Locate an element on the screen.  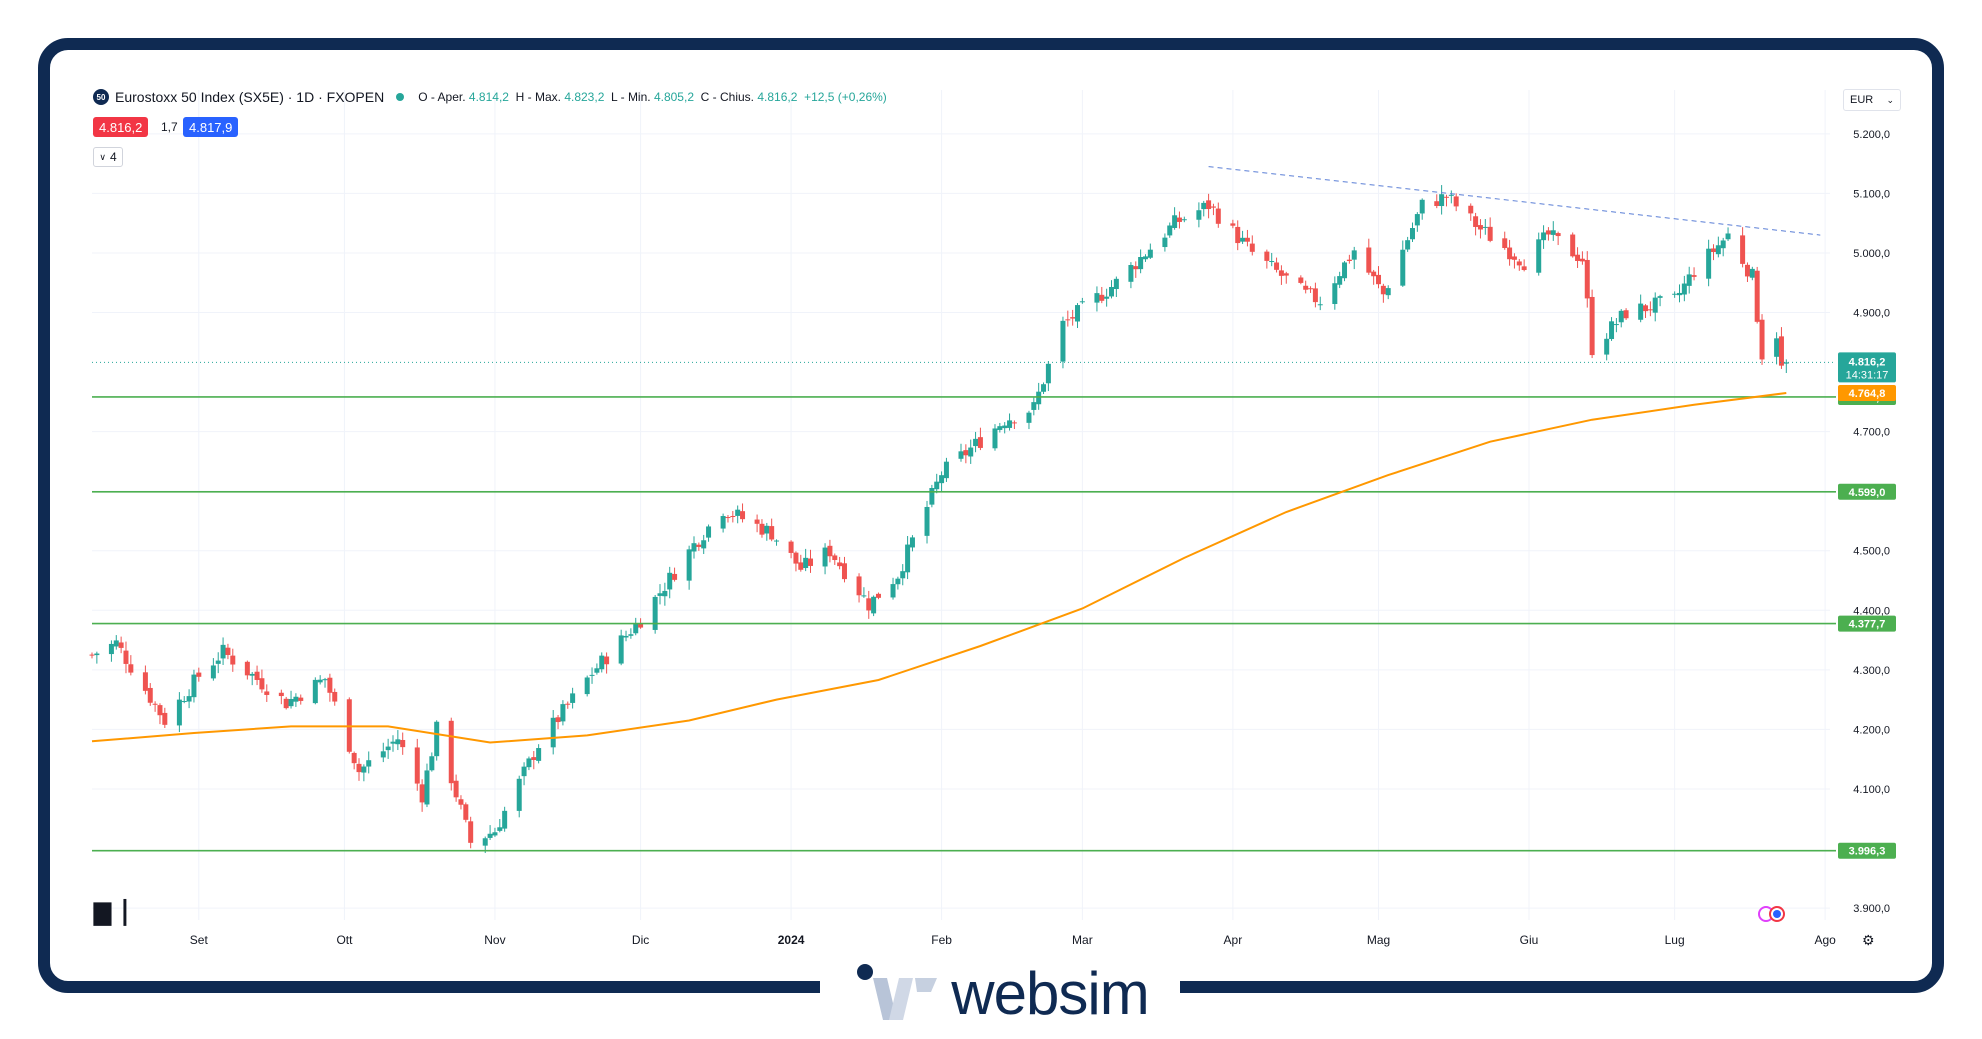
y-tick-label: 3.900,0 is located at coordinates (1871, 909).